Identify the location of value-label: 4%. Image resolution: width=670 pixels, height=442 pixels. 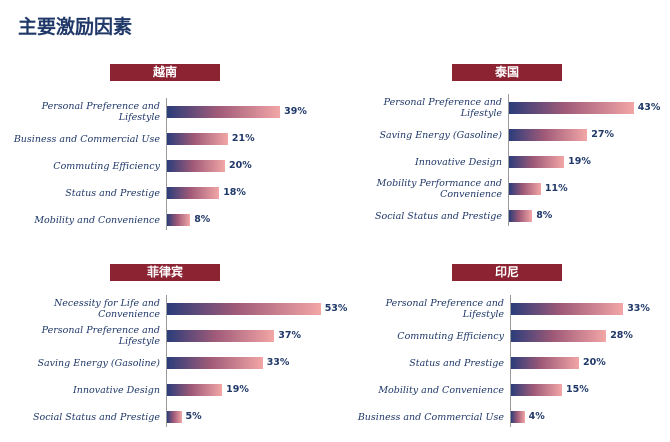
(536, 416).